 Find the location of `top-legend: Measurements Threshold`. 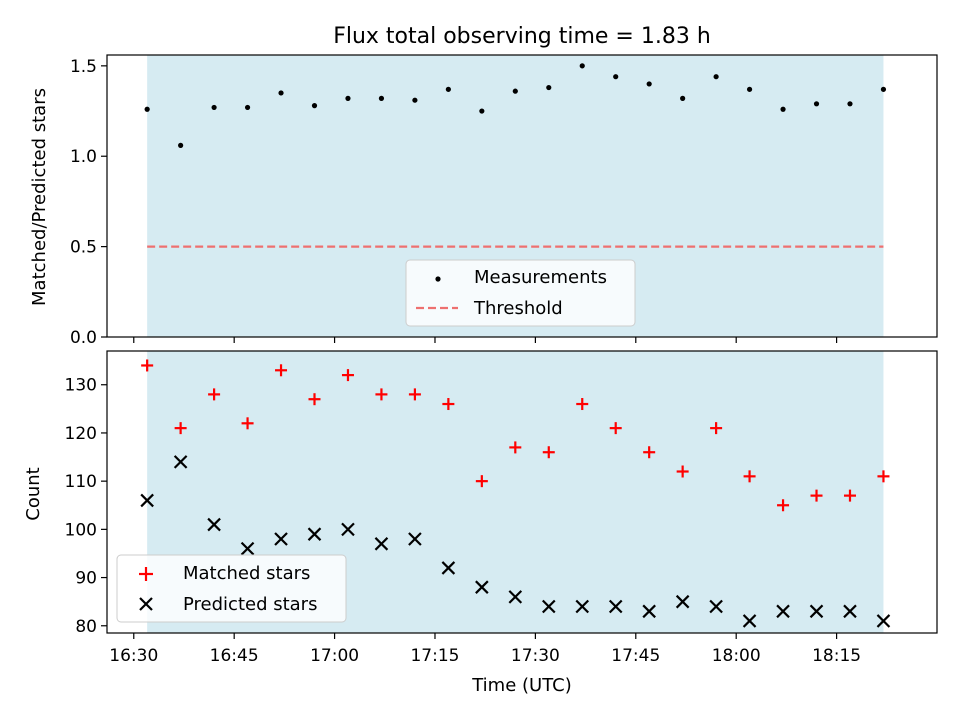

top-legend: Measurements Threshold is located at coordinates (520, 293).